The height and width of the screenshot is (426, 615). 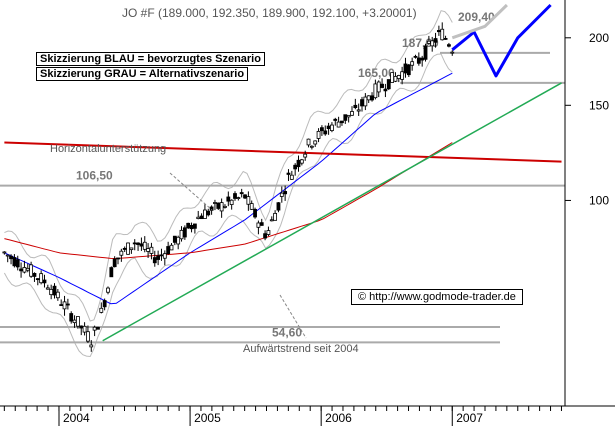 I want to click on legend-note-blue: Skizzierung BLAU = bevorzugtes Szenario, so click(x=150, y=59).